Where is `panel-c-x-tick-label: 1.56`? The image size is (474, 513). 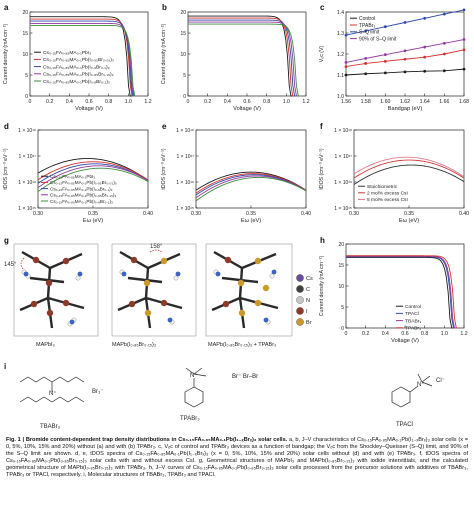
panel-c-x-tick-label: 1.56 is located at coordinates (346, 102).